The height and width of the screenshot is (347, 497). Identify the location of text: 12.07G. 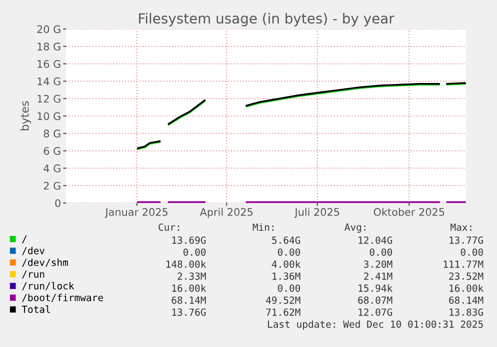
(375, 312).